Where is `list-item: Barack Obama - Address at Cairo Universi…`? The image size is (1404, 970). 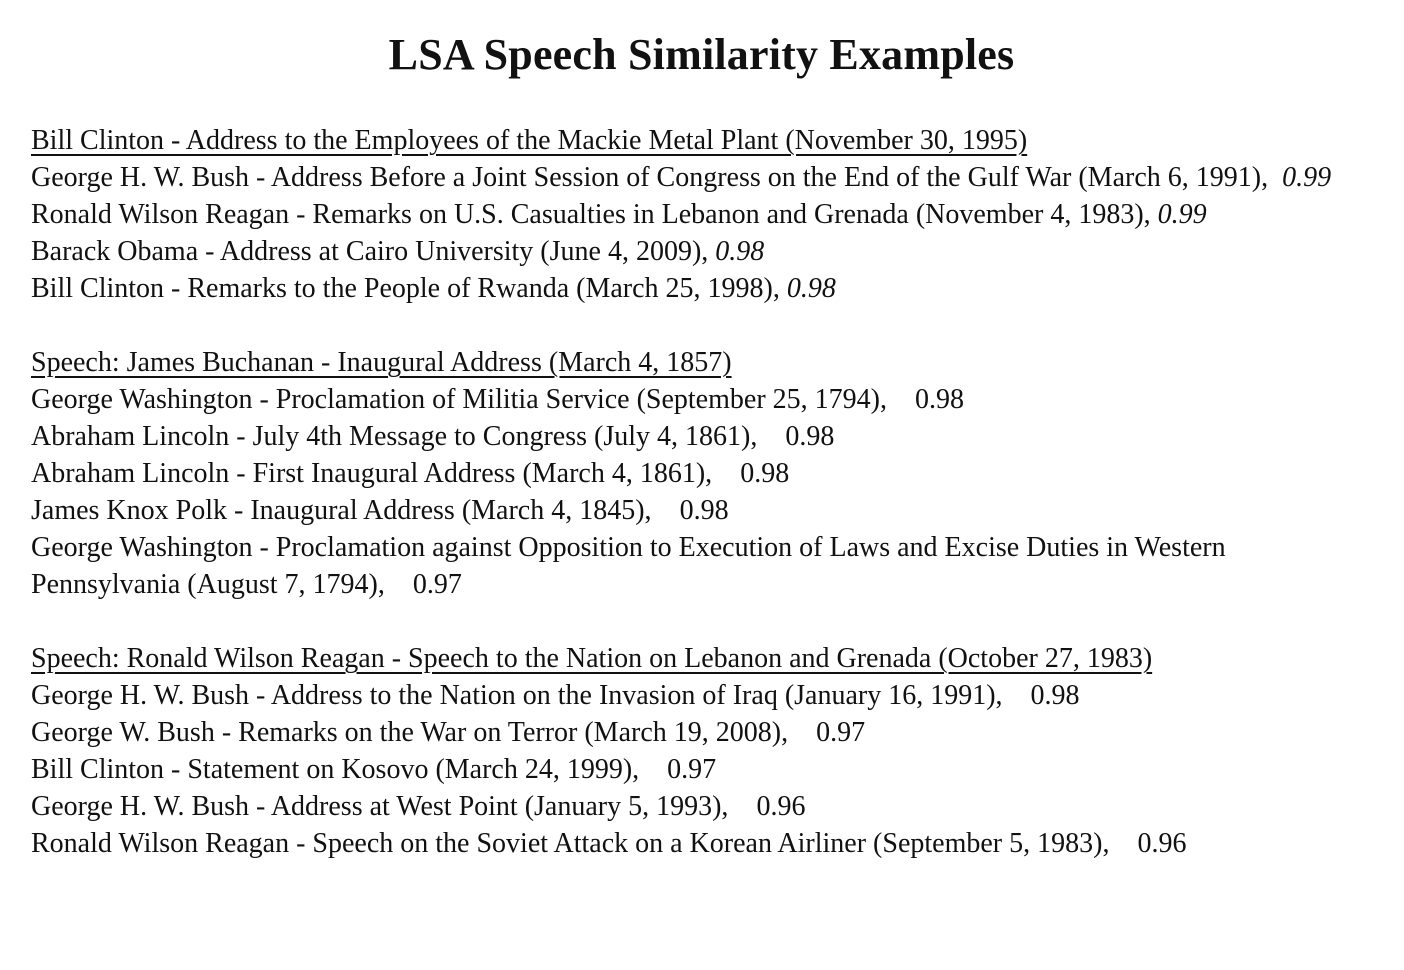
list-item: Barack Obama - Address at Cairo Universi… is located at coordinates (701, 251).